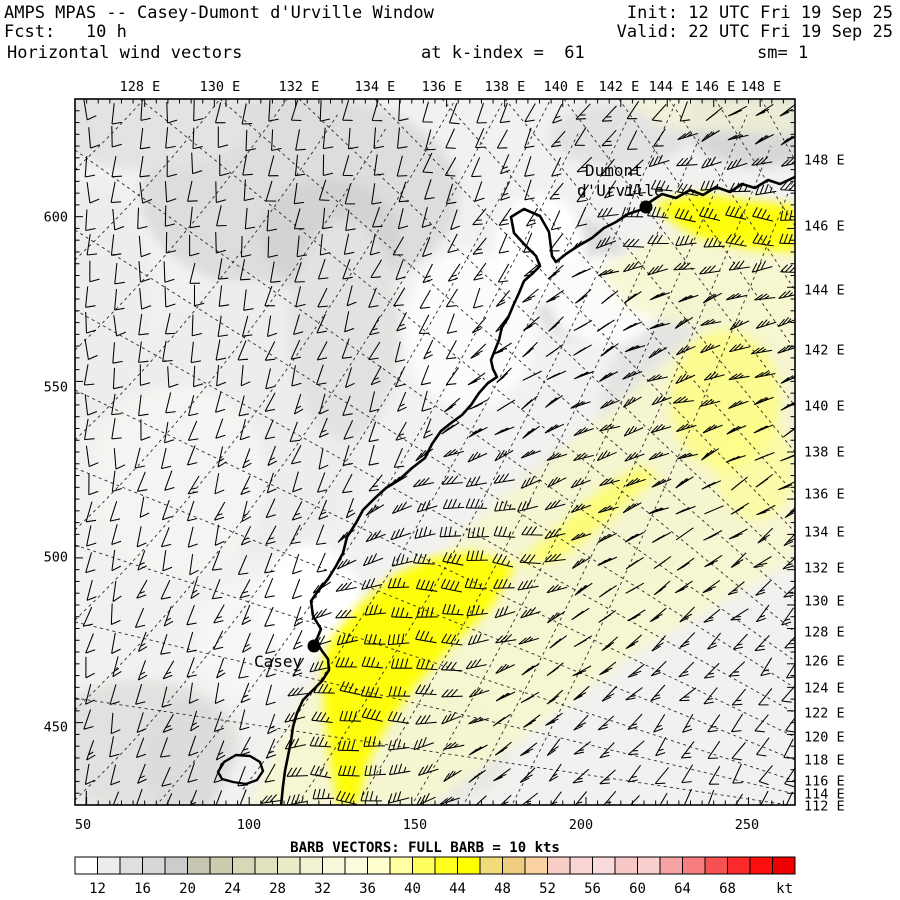  Describe the element at coordinates (824, 351) in the screenshot. I see `right-longitude-label: 142 E` at that location.